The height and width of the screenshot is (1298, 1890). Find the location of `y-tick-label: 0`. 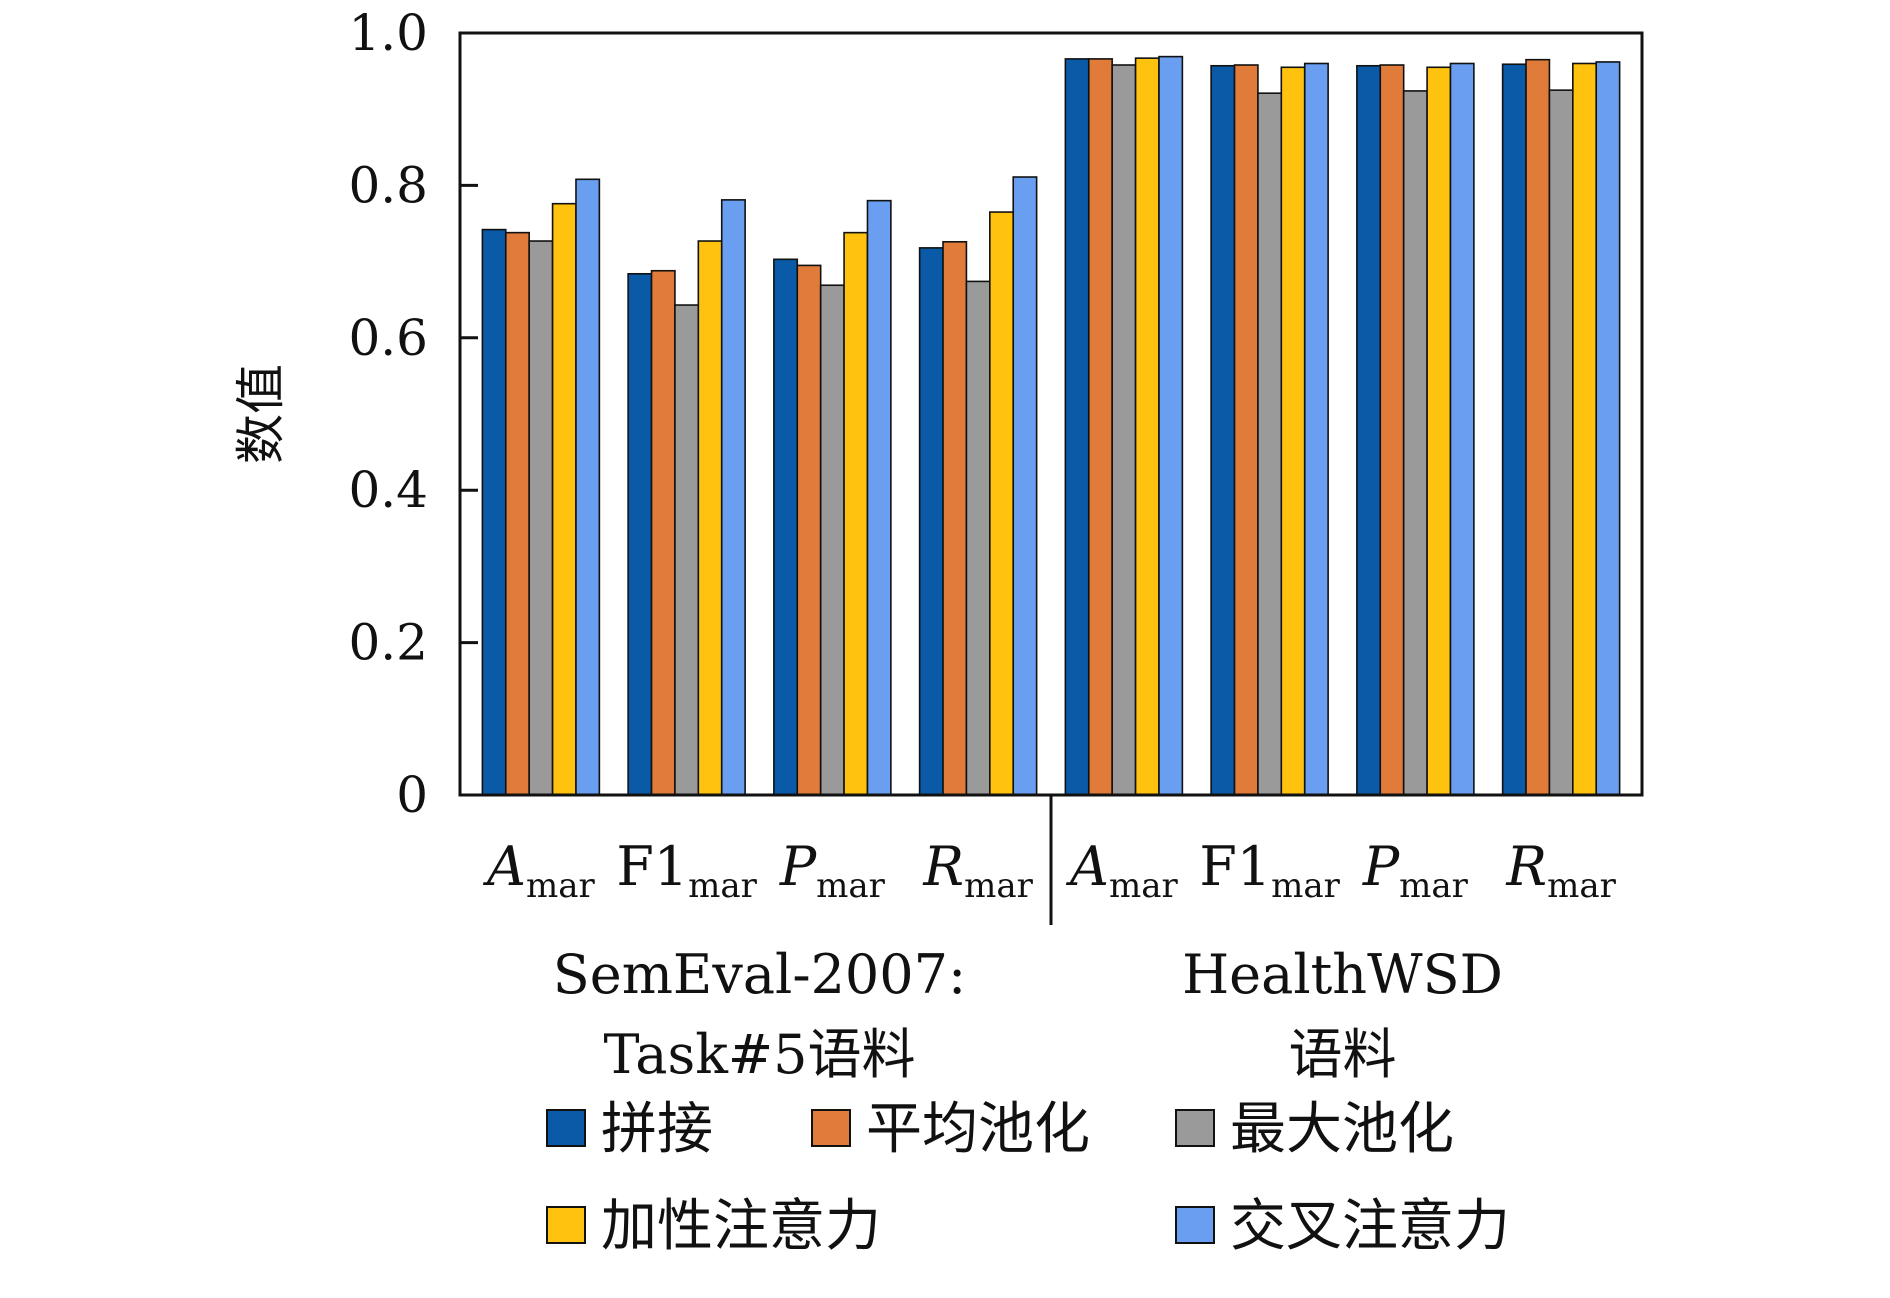

y-tick-label: 0 is located at coordinates (412, 795).